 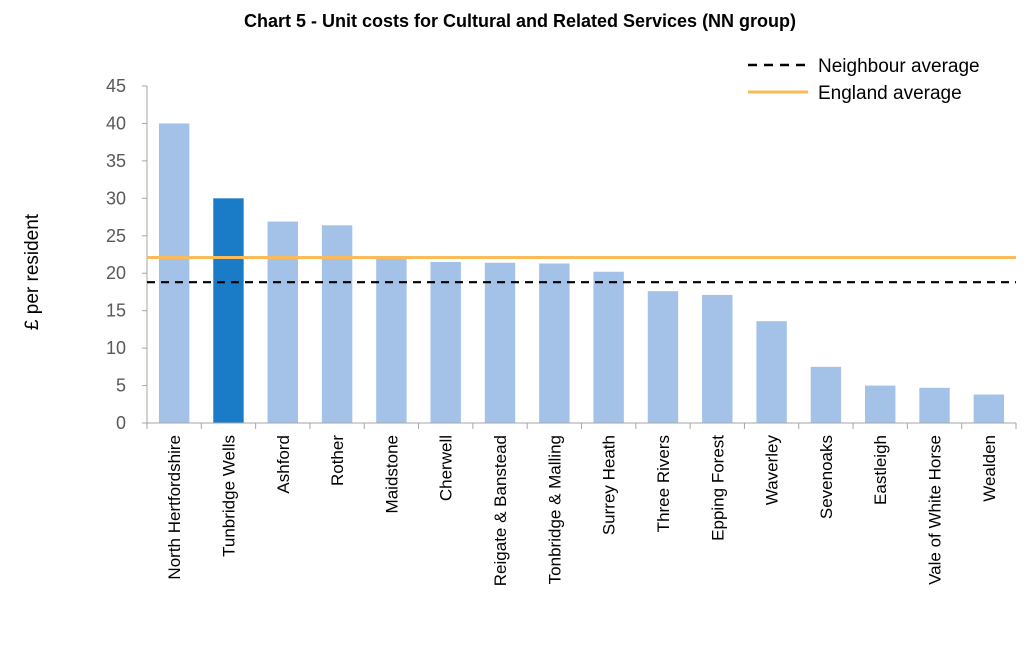 I want to click on x-category-label: Sevenoaks, so click(x=826, y=477).